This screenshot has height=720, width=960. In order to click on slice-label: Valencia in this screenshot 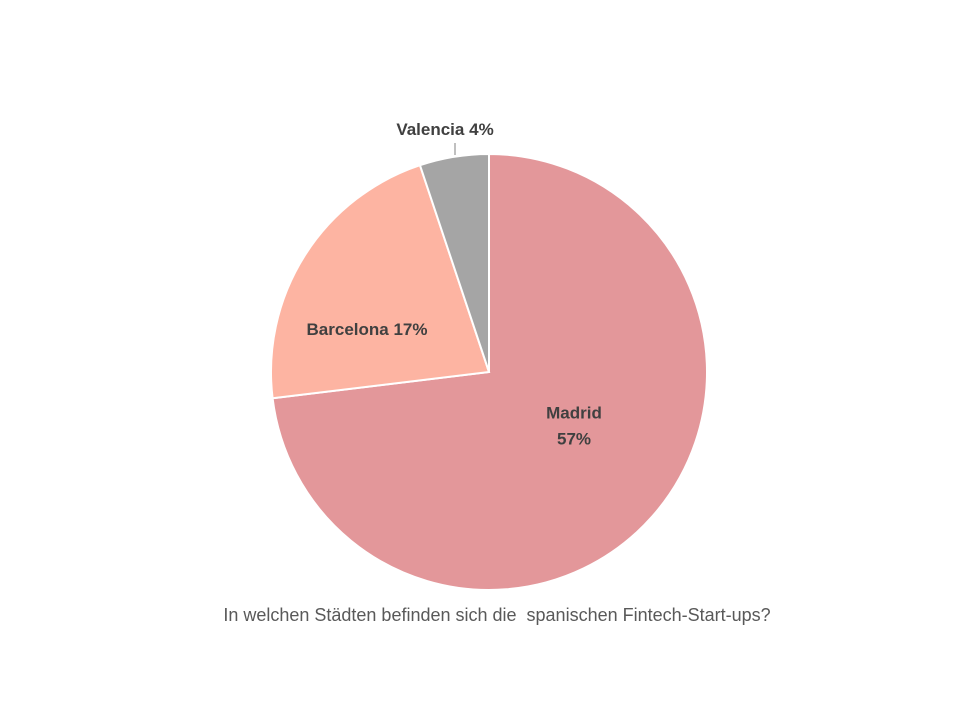, I will do `click(430, 129)`.